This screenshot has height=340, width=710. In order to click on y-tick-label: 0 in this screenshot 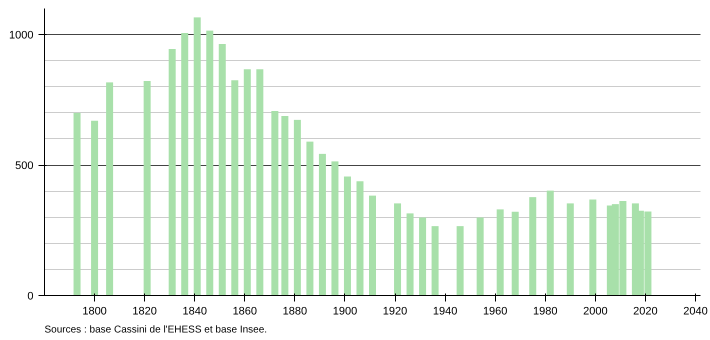, I will do `click(30, 296)`.